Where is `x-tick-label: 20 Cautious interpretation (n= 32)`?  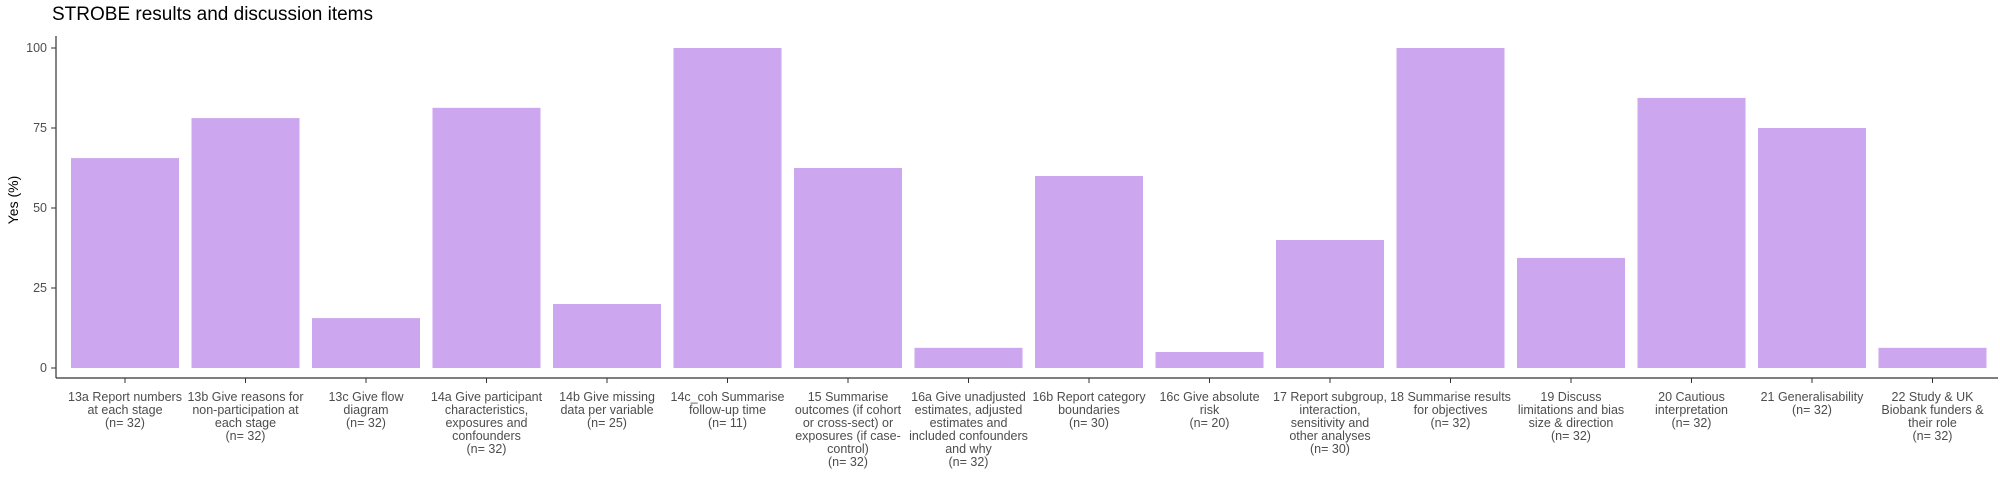 x-tick-label: 20 Cautious interpretation (n= 32) is located at coordinates (1691, 410).